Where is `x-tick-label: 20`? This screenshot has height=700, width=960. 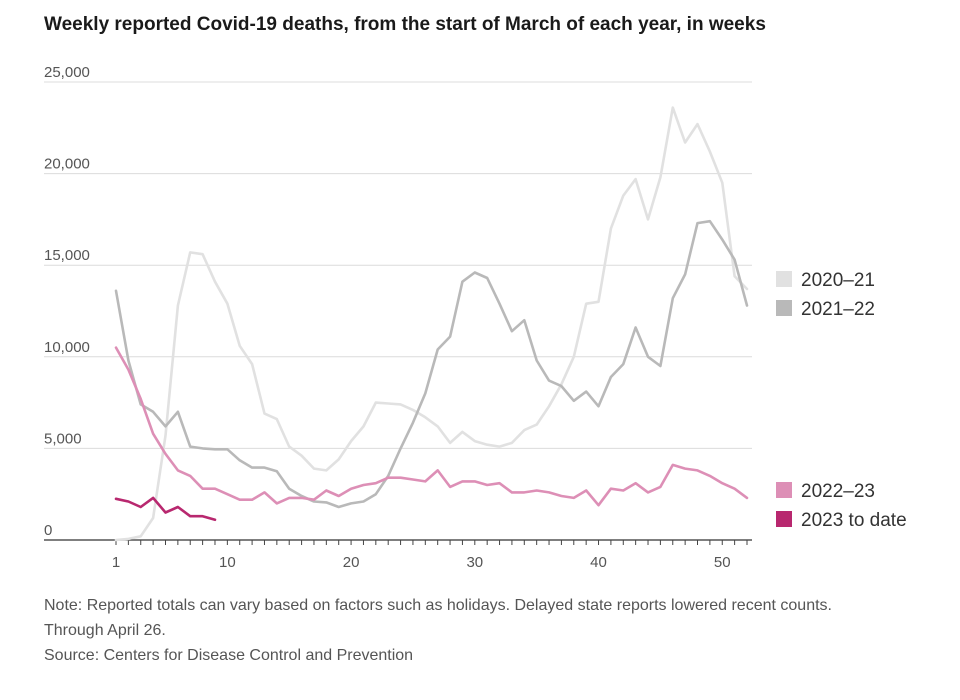
x-tick-label: 20 is located at coordinates (351, 562).